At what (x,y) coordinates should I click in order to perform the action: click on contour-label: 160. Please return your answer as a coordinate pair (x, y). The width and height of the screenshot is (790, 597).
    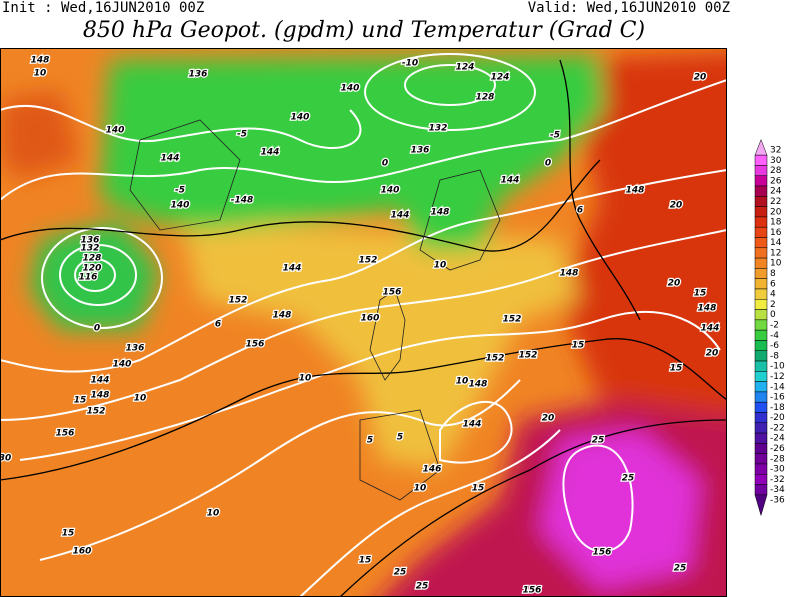
    Looking at the image, I should click on (370, 319).